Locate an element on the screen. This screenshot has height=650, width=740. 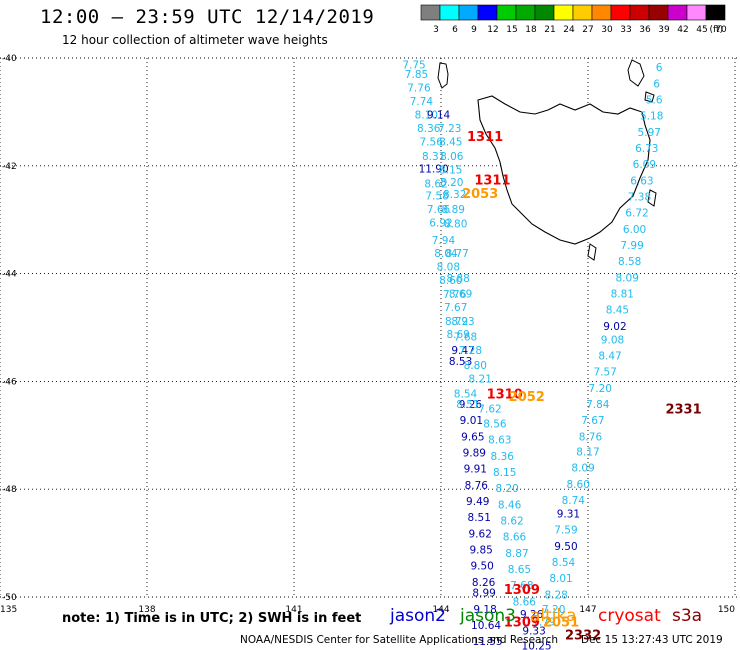
swh-value: 8.15 is located at coordinates (504, 473).